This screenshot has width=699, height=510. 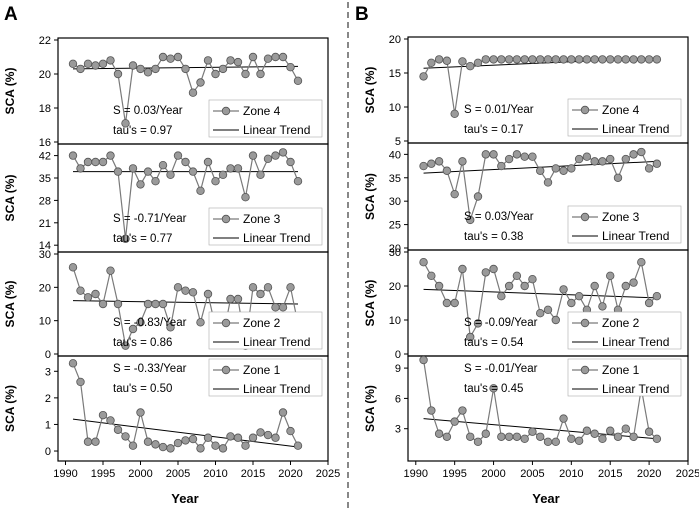 I want to click on legend-series-label: Zone 2, so click(x=621, y=323).